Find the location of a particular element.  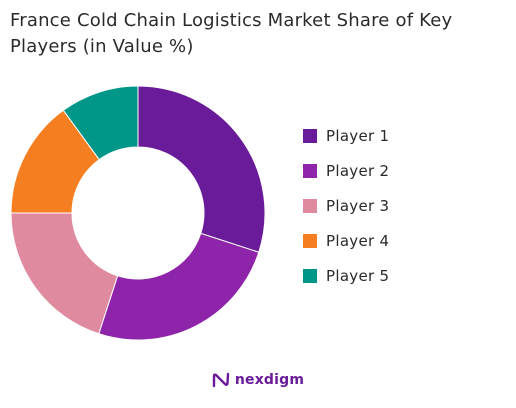

nexdigm-logo-icon is located at coordinates (221, 380).